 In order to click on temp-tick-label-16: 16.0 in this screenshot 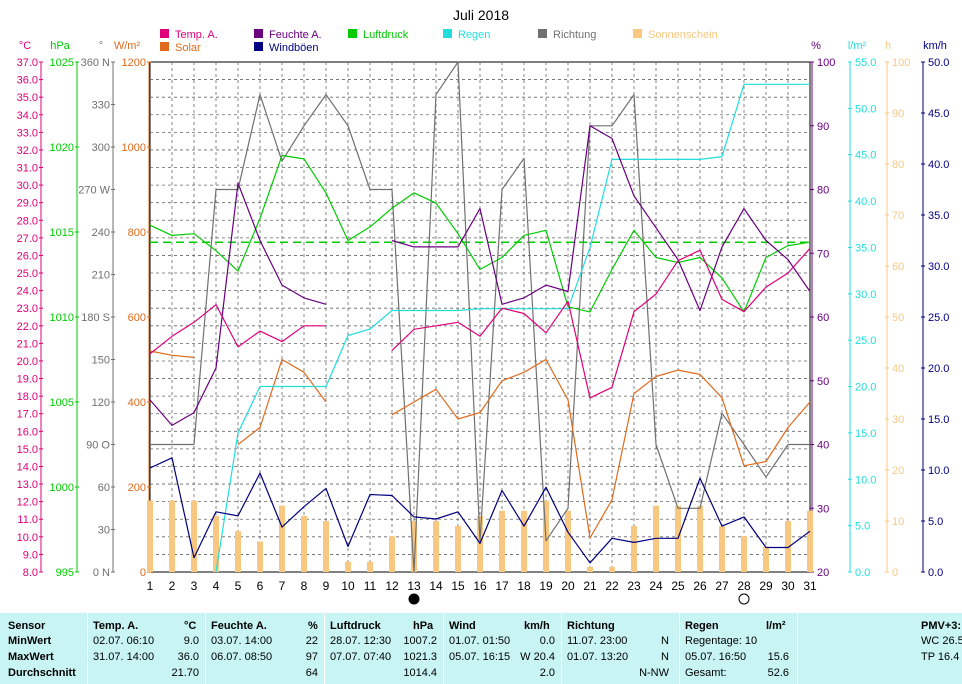, I will do `click(27, 432)`.